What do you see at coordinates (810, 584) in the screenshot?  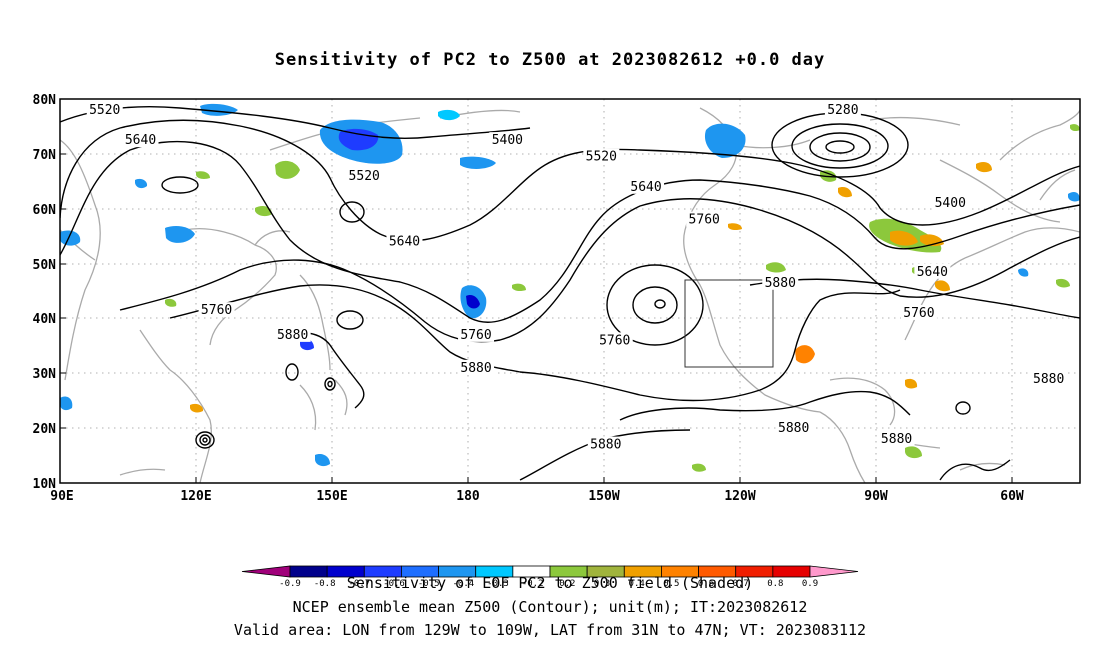 I see `colorbar-tick-label: 0.9` at bounding box center [810, 584].